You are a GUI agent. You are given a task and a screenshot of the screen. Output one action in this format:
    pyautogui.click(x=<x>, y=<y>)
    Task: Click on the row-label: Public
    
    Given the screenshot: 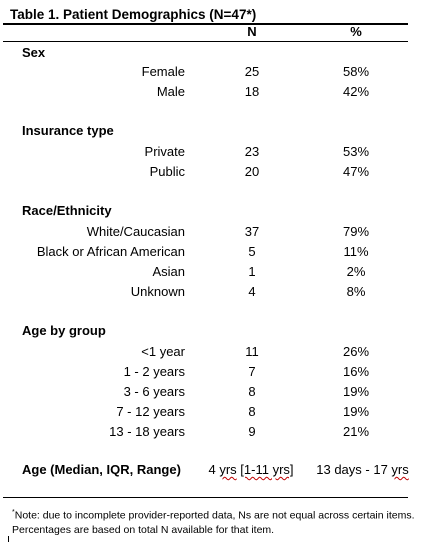 What is the action you would take?
    pyautogui.click(x=167, y=171)
    